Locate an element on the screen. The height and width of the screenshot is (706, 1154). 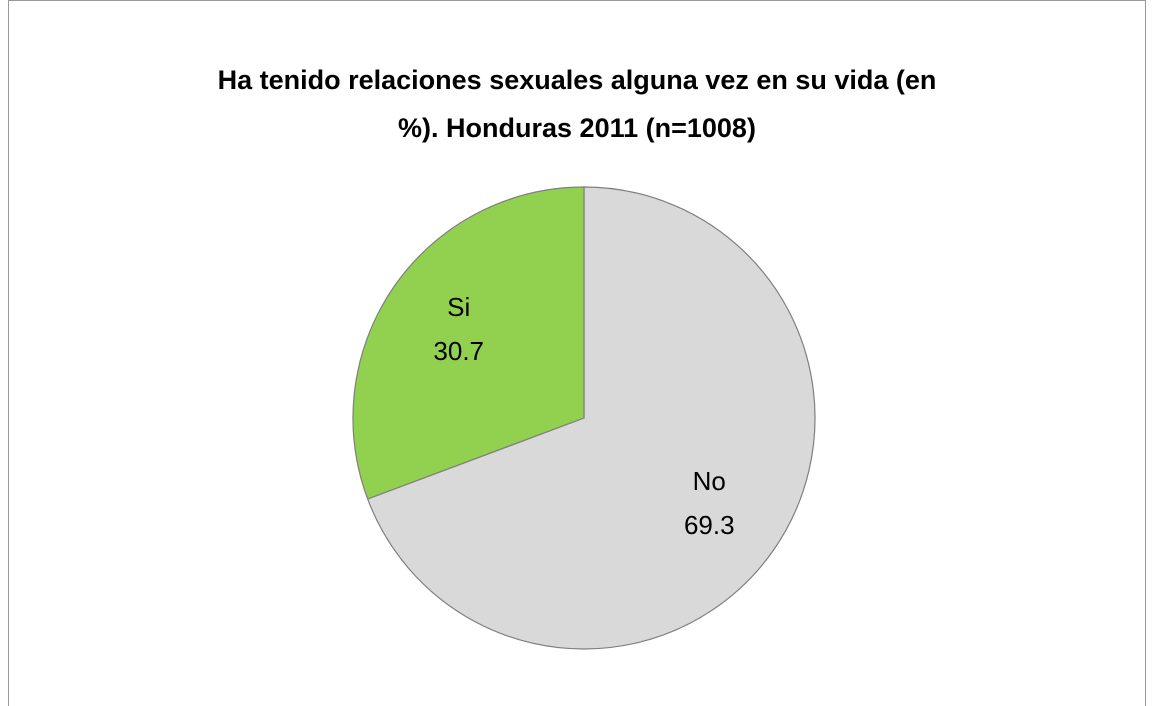
pie-slice is located at coordinates (468, 343).